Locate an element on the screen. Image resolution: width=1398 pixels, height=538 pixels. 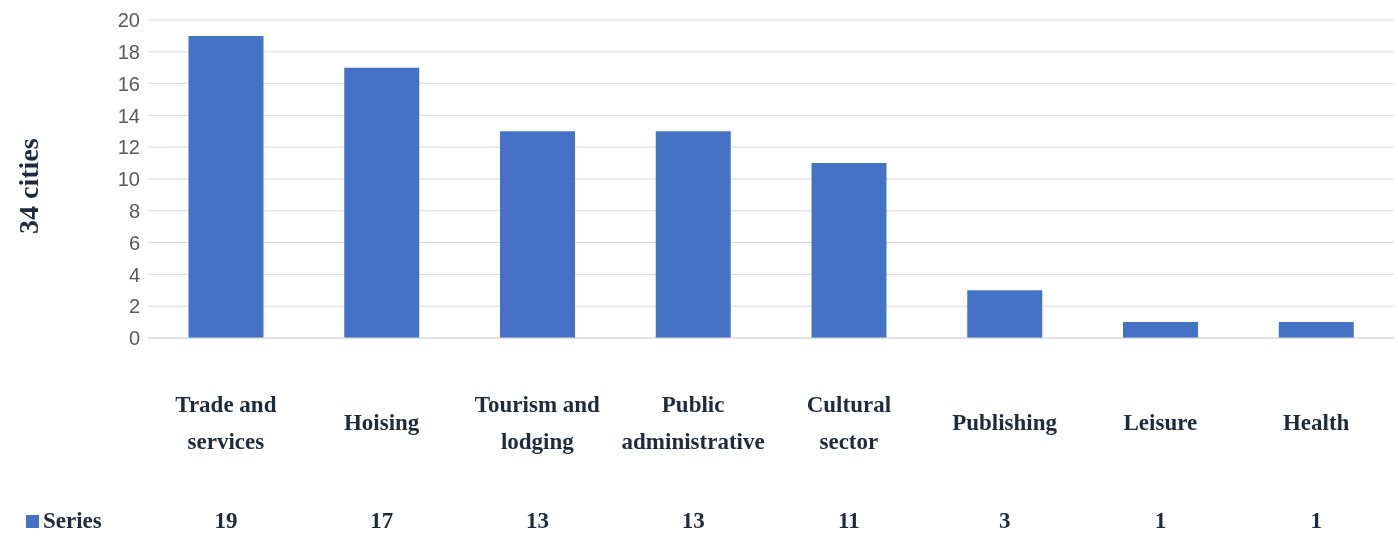
y-tick-label: 14 is located at coordinates (128, 115).